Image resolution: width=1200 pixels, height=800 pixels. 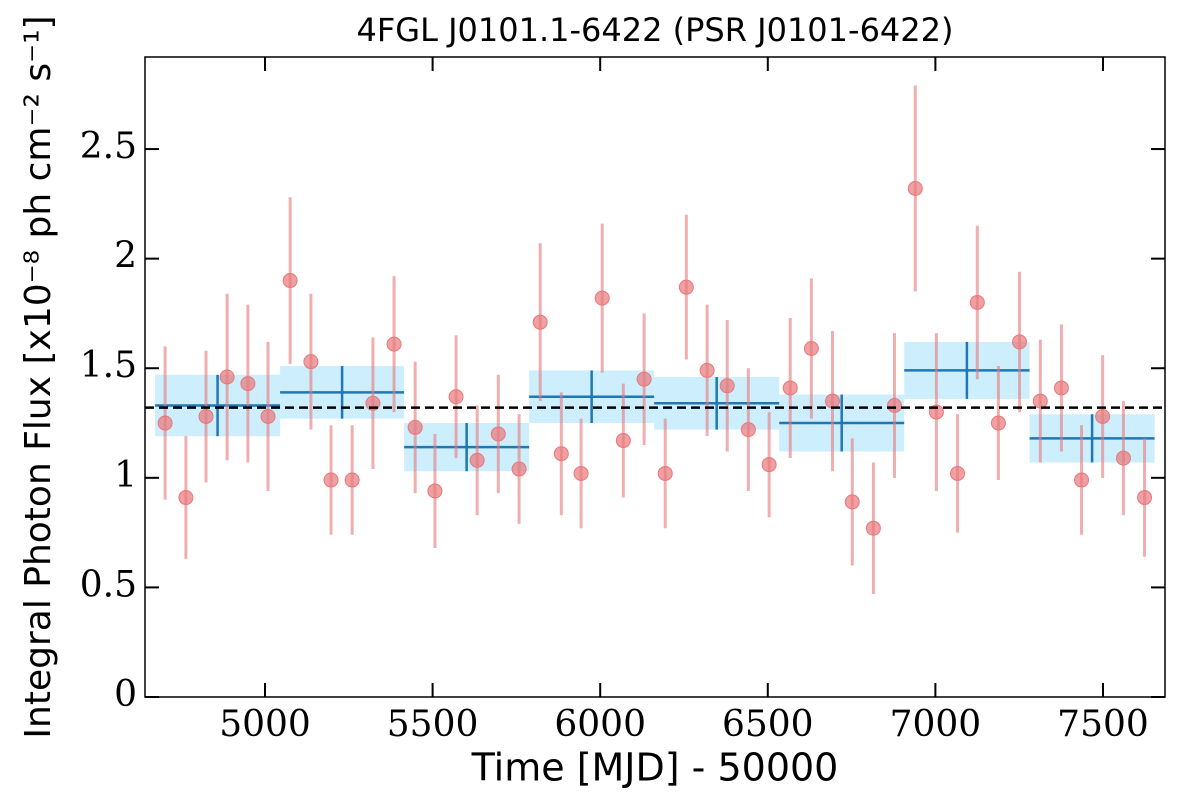 What do you see at coordinates (38, 376) in the screenshot?
I see `y-axis-label: Integral Photon Flux [x10⁻⁸ ph cm⁻² s⁻¹]` at bounding box center [38, 376].